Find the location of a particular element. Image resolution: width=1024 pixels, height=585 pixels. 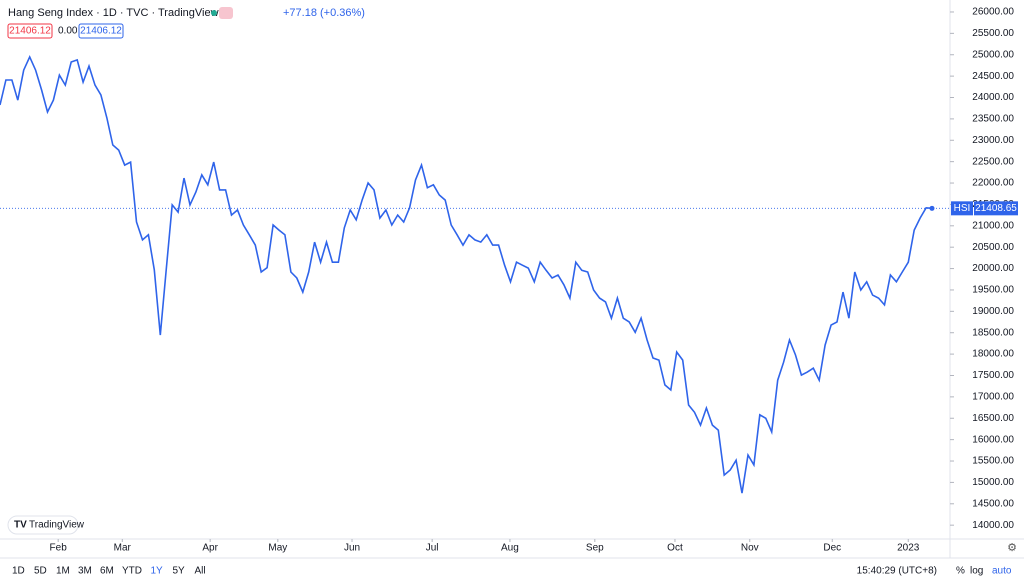

y-tick-label: 23500.00 is located at coordinates (993, 119).